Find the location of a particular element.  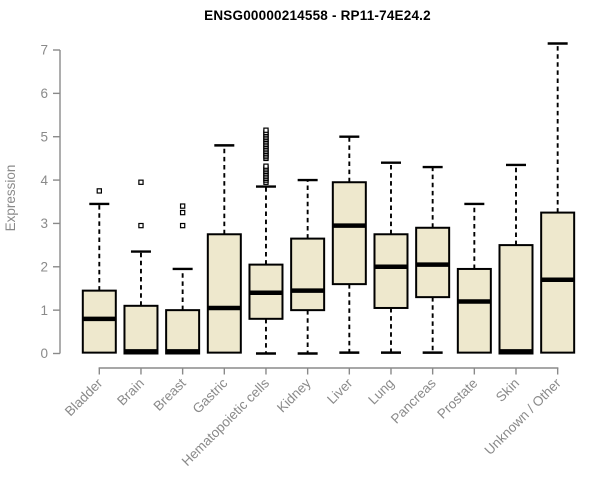

x-tick-label-skin: Skin is located at coordinates (507, 390).